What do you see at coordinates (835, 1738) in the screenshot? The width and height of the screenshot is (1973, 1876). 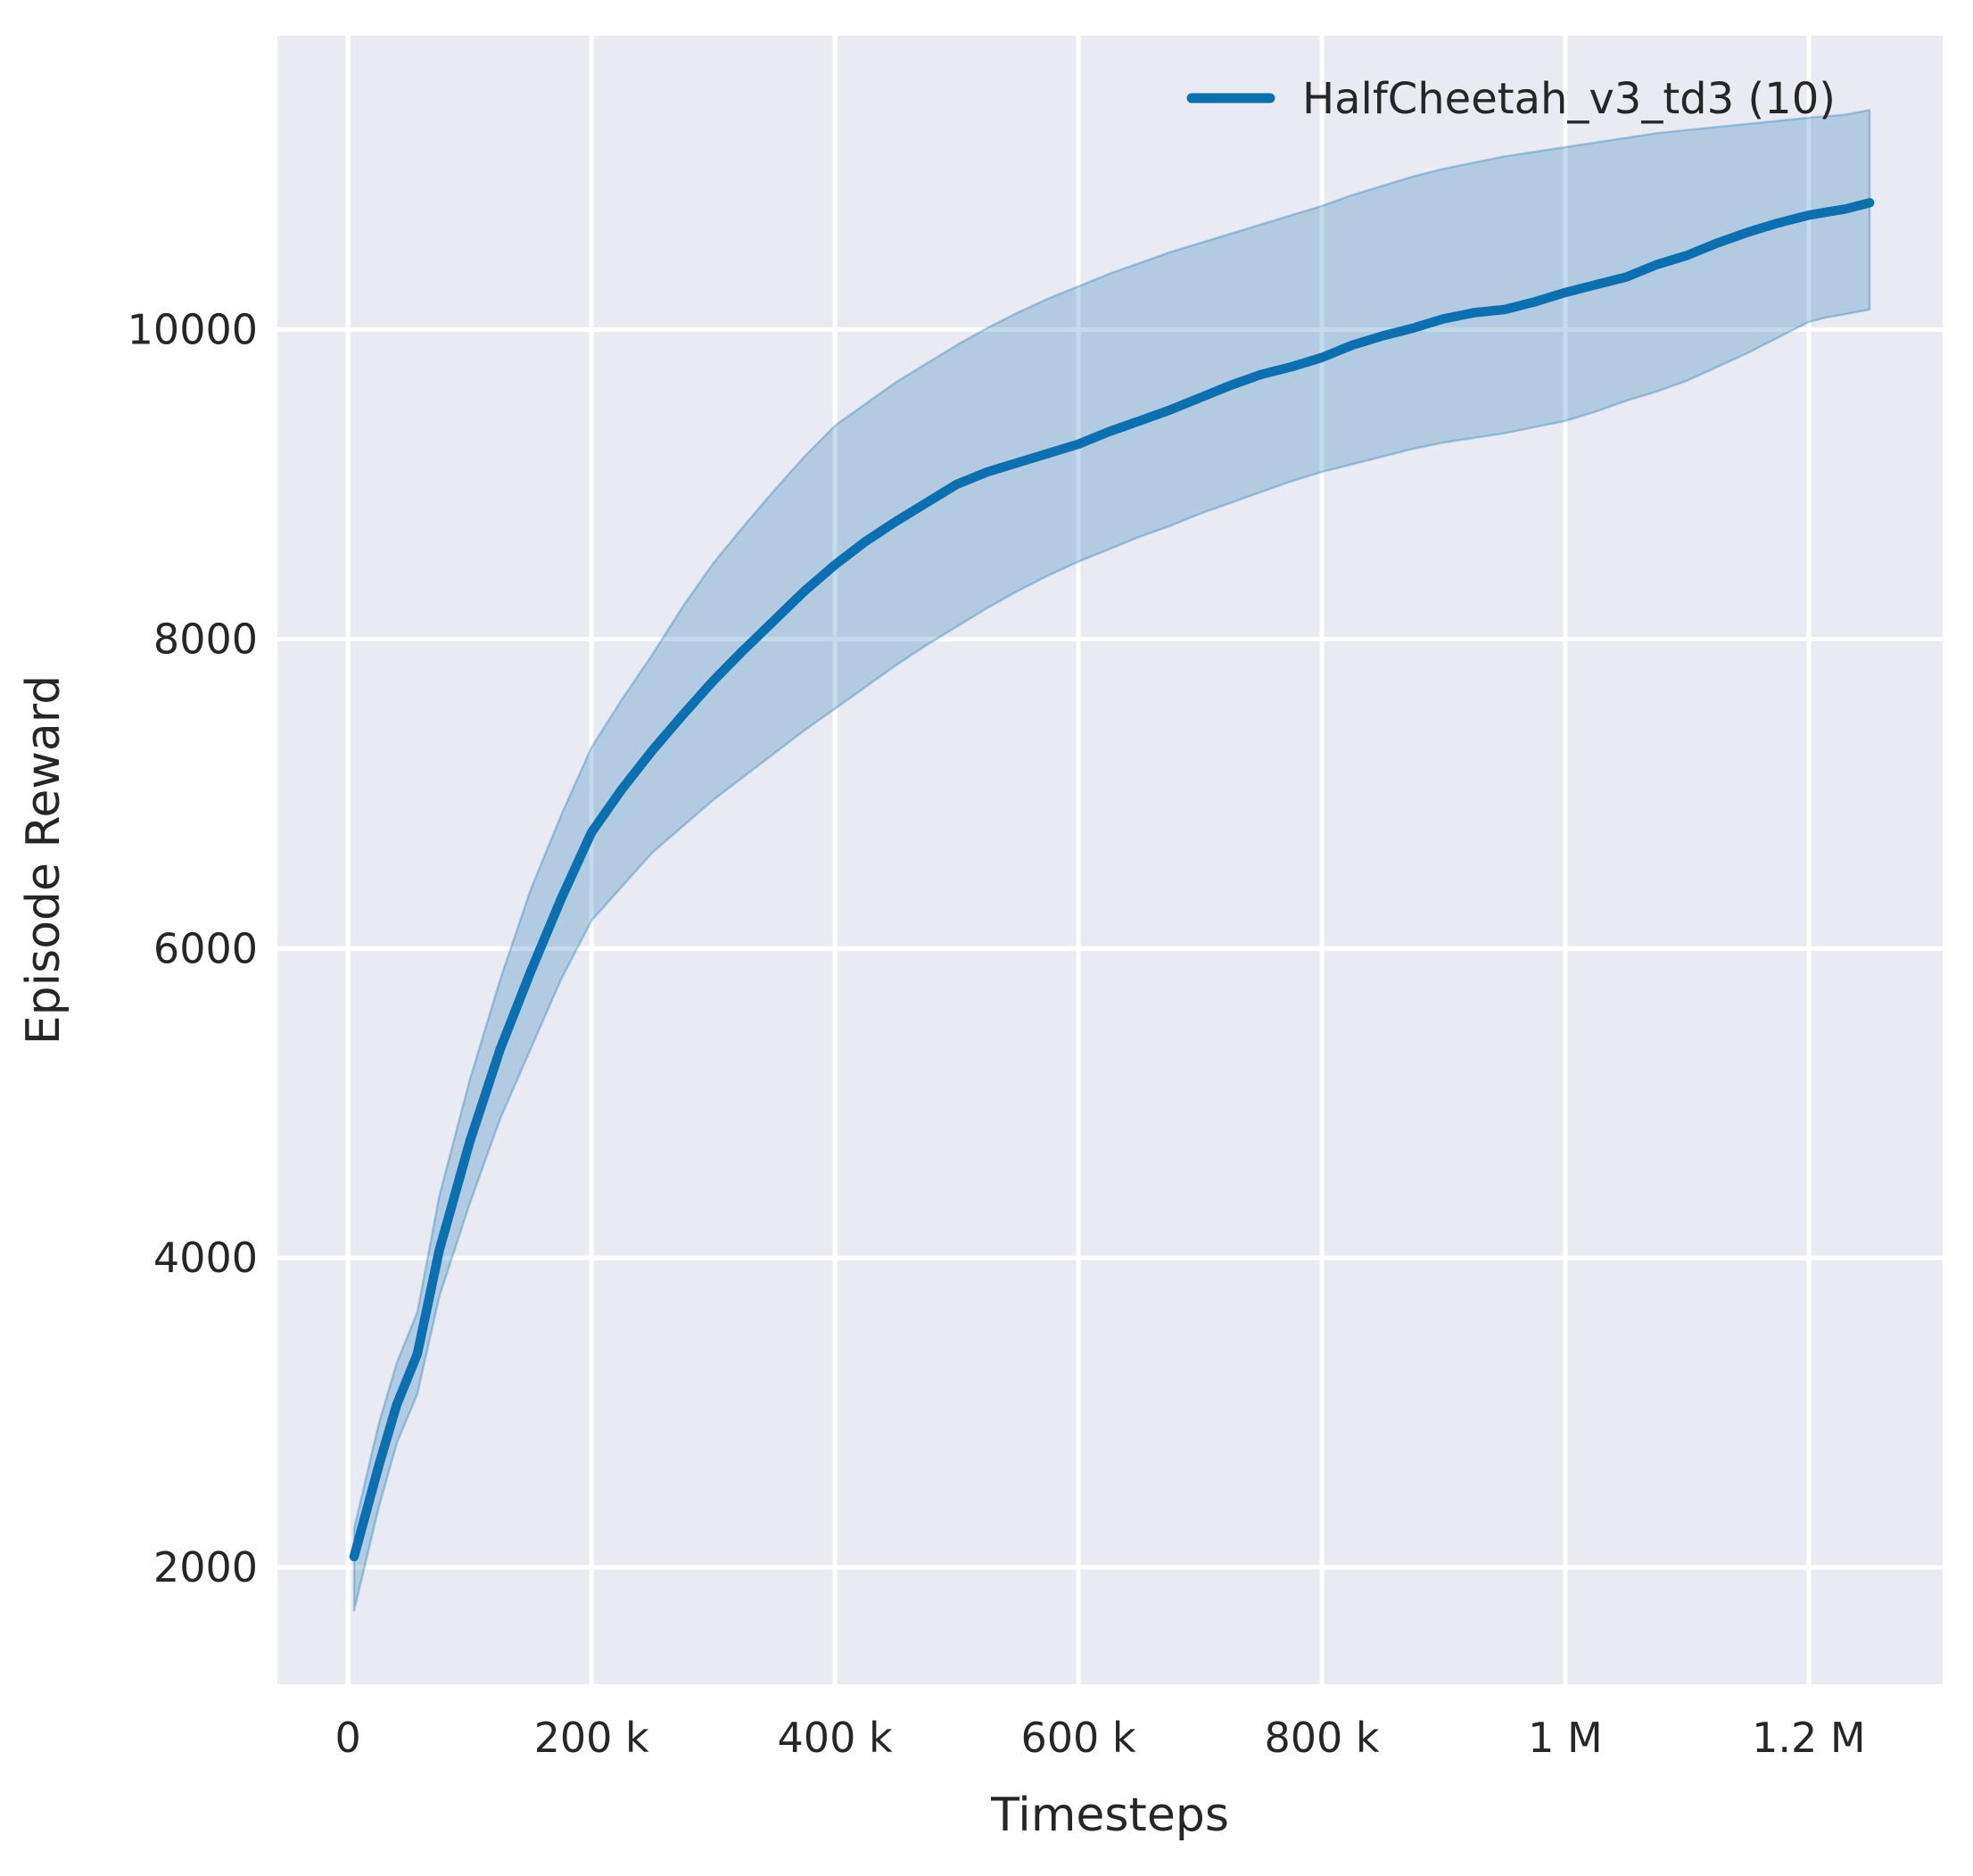 I see `x-tick-label: 400 k` at bounding box center [835, 1738].